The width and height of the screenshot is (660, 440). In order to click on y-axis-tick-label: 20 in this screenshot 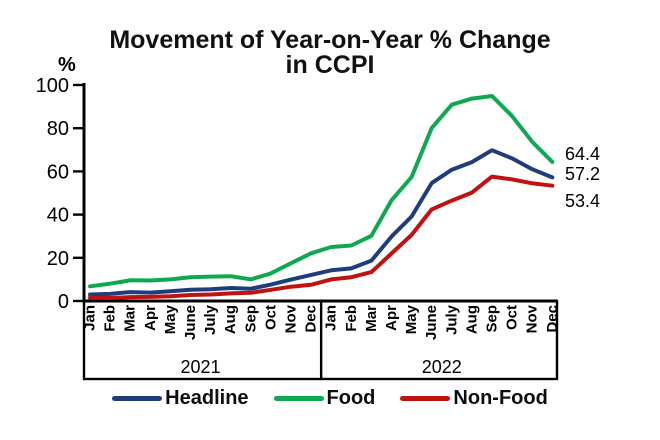, I will do `click(58, 259)`.